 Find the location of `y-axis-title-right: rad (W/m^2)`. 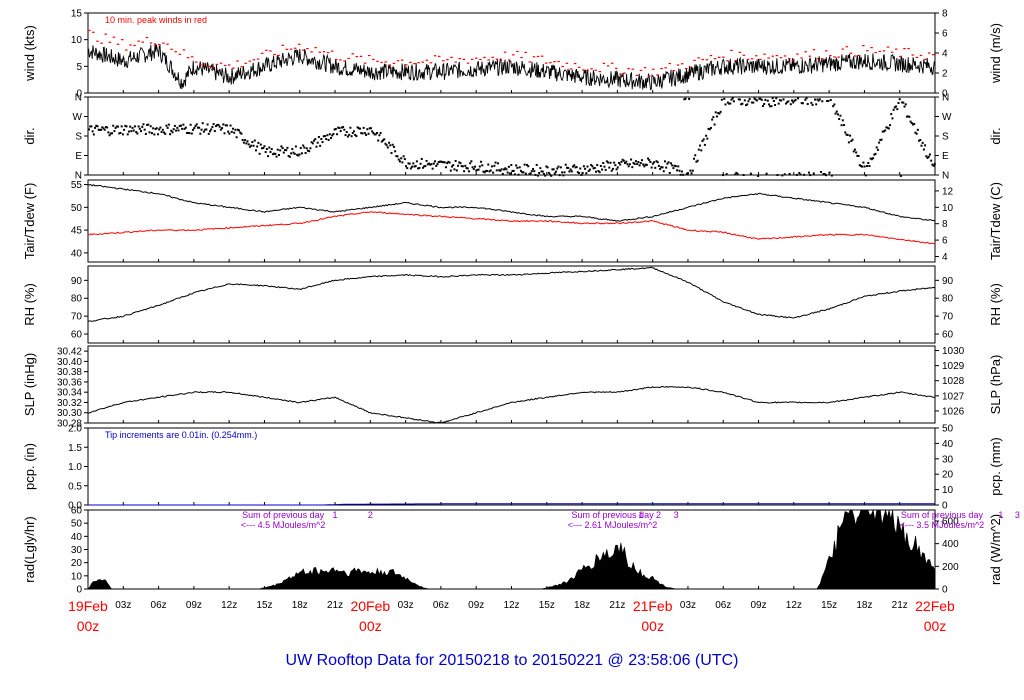

y-axis-title-right: rad (W/m^2) is located at coordinates (995, 549).